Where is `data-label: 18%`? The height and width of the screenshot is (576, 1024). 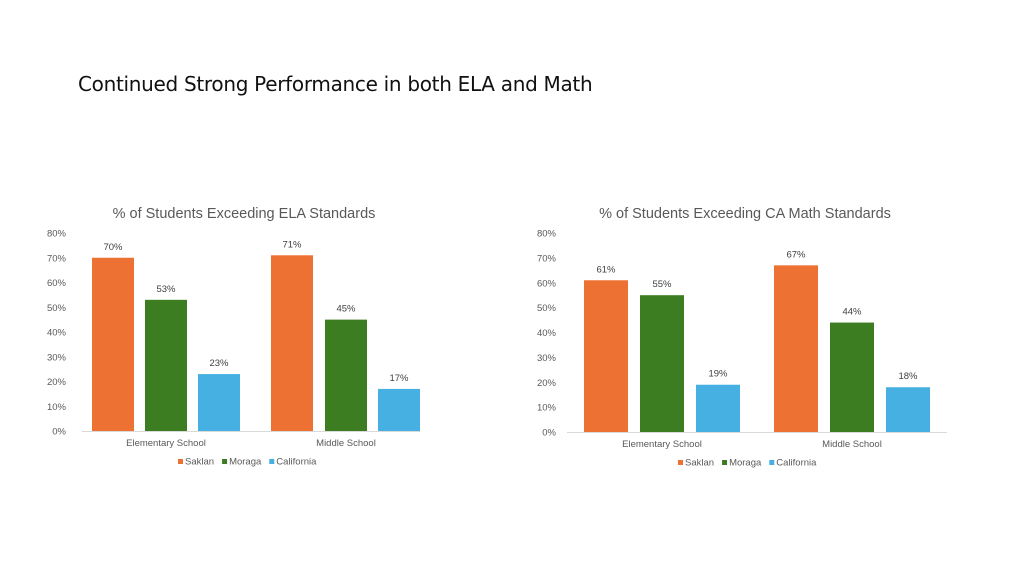
data-label: 18% is located at coordinates (908, 376).